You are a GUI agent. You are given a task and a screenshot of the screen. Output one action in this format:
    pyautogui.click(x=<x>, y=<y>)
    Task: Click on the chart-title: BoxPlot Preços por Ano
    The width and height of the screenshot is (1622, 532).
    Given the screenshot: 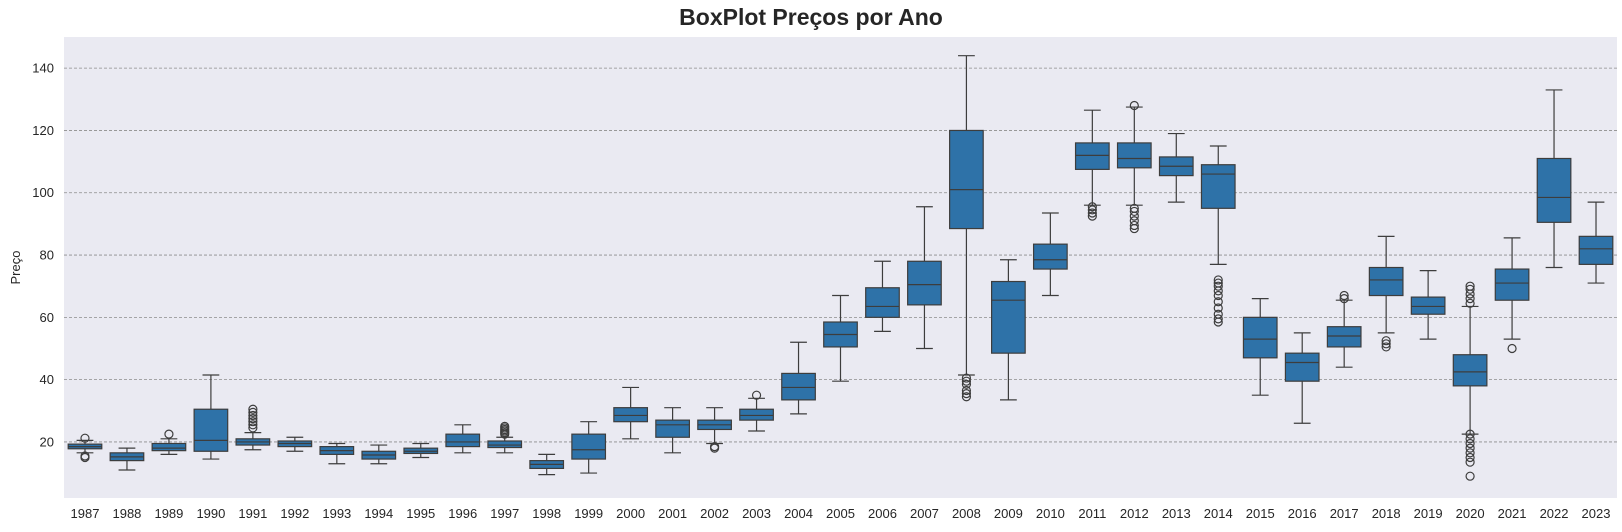 What is the action you would take?
    pyautogui.click(x=811, y=17)
    